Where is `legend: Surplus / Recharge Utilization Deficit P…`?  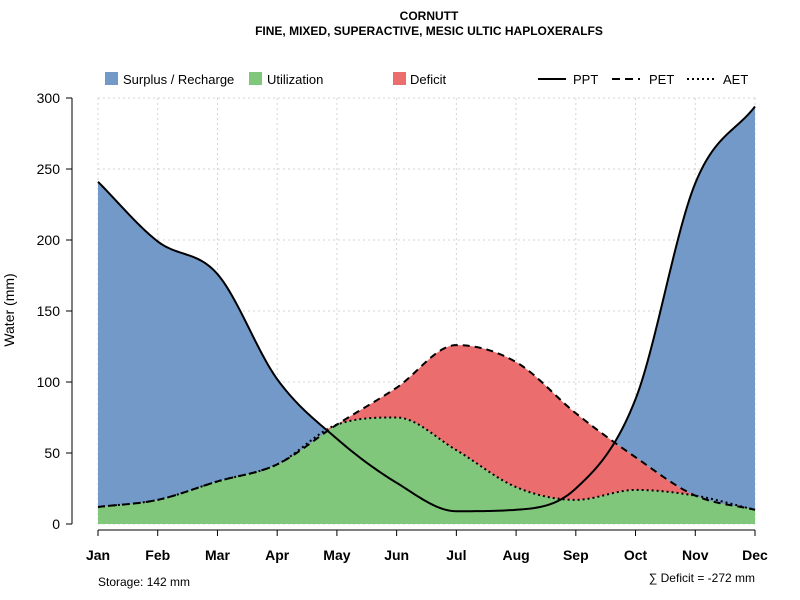
legend: Surplus / Recharge Utilization Deficit P… is located at coordinates (426, 79).